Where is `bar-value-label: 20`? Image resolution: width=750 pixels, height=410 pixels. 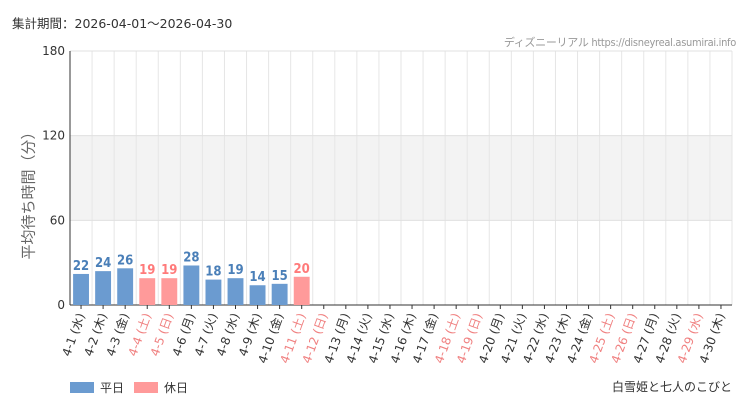 bar-value-label: 20 is located at coordinates (302, 269).